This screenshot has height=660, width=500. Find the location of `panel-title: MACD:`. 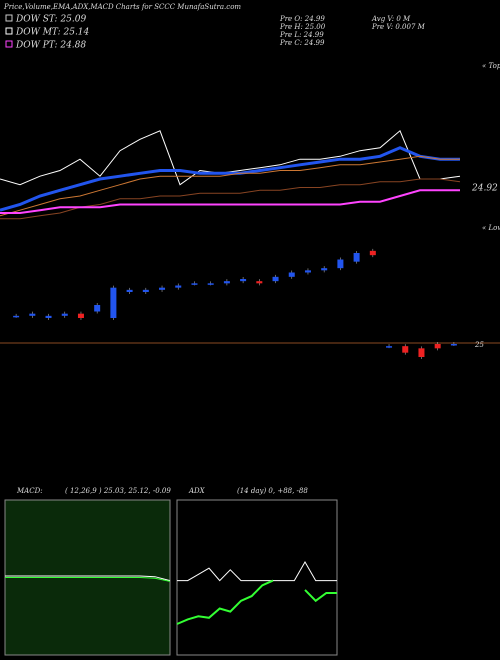

panel-title: MACD: is located at coordinates (29, 491).